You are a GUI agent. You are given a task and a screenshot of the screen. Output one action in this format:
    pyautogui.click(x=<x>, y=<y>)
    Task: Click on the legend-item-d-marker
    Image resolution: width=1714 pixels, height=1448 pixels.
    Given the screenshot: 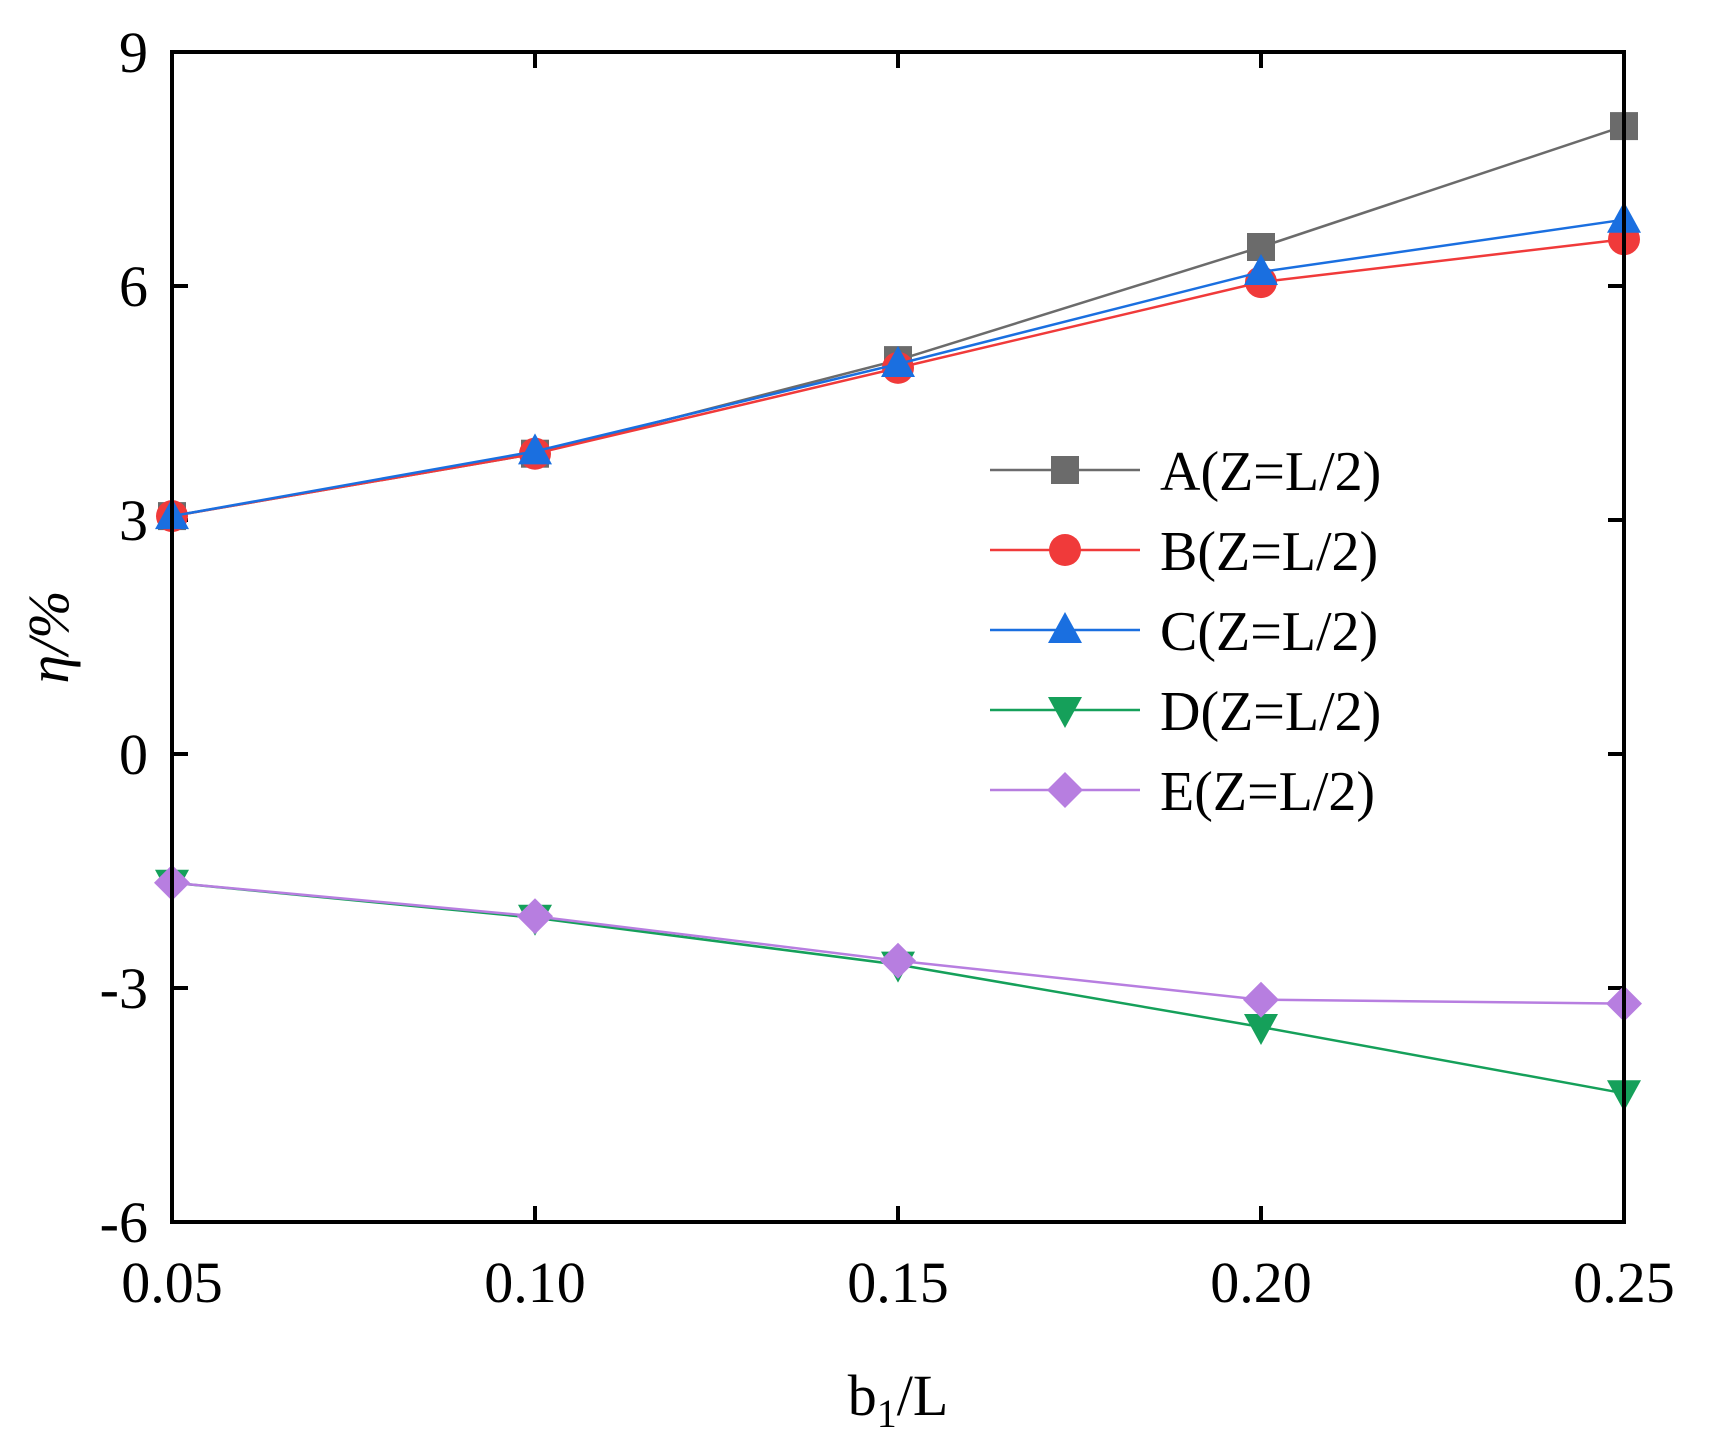 What is the action you would take?
    pyautogui.click(x=1065, y=712)
    